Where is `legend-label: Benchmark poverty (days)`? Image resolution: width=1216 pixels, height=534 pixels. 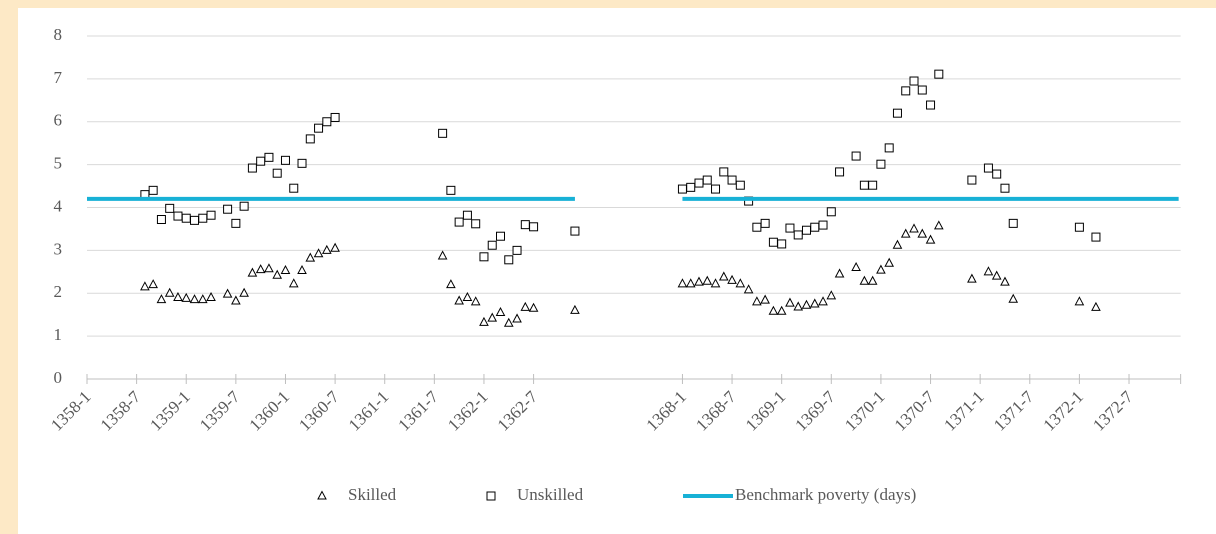 legend-label: Benchmark poverty (days) is located at coordinates (825, 494).